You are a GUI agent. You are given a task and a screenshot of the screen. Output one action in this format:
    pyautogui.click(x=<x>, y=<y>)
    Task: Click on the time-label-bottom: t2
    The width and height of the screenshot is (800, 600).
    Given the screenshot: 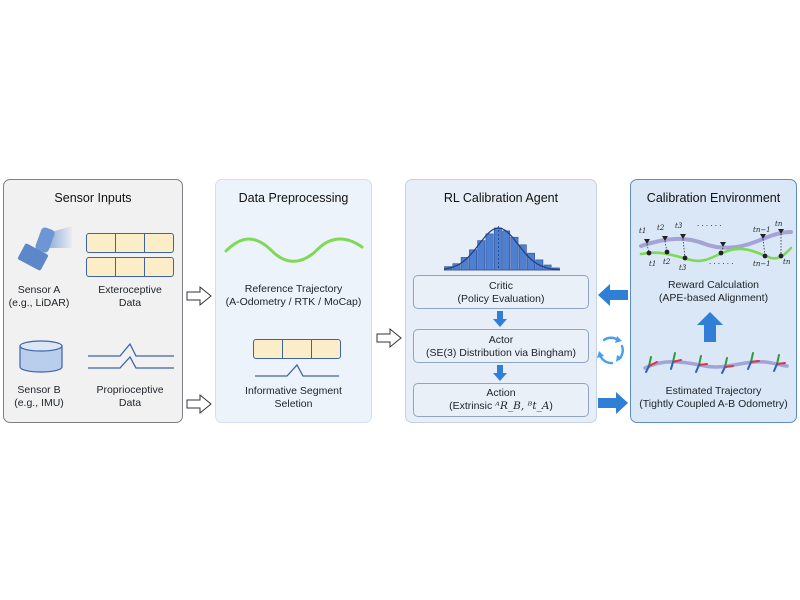 What is the action you would take?
    pyautogui.click(x=667, y=262)
    